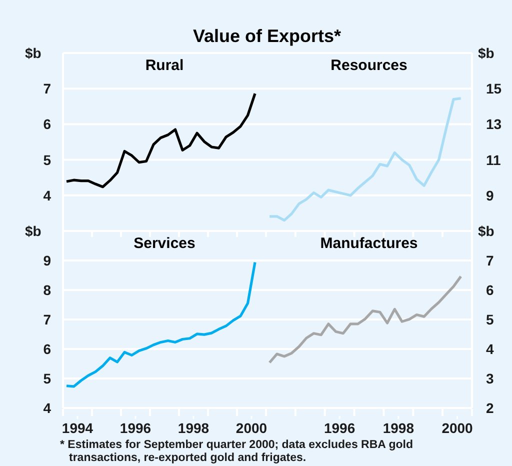 The image size is (512, 466). What do you see at coordinates (164, 243) in the screenshot?
I see `chart-title: Services` at bounding box center [164, 243].